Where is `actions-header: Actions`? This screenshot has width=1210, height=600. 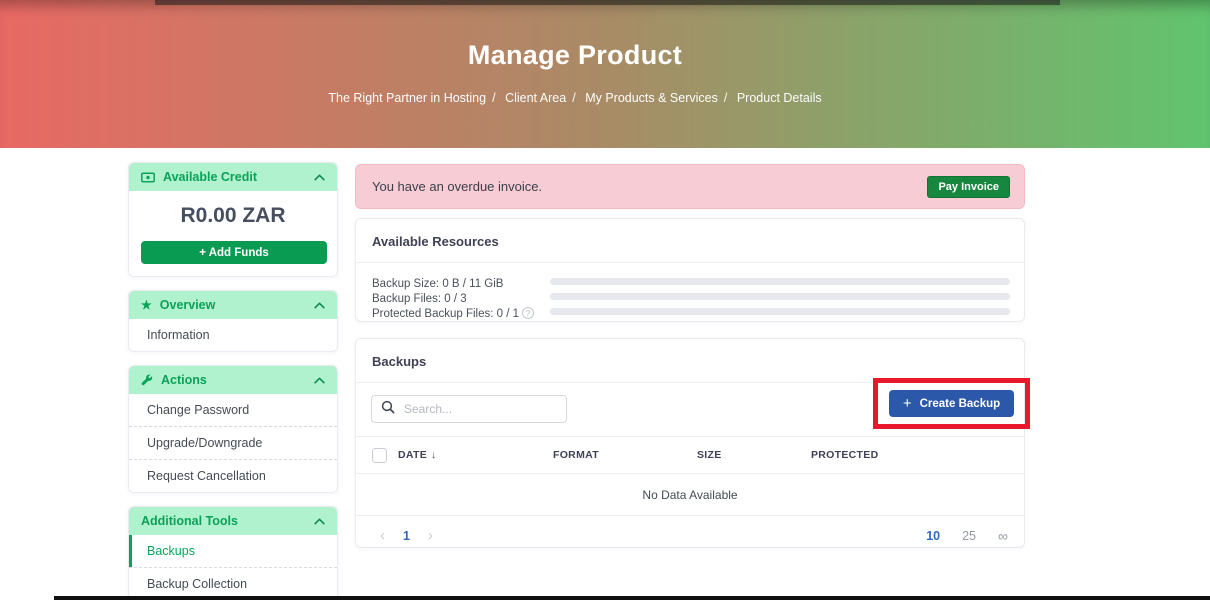 actions-header: Actions is located at coordinates (233, 380).